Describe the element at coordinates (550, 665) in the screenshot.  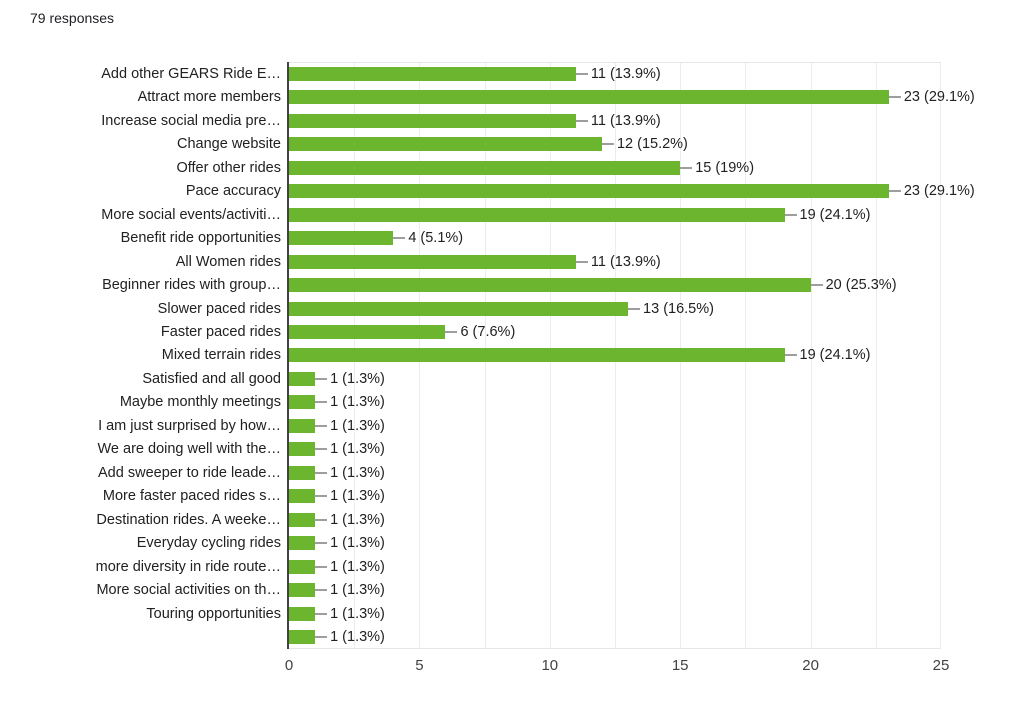
I see `x-tick-label: 10` at that location.